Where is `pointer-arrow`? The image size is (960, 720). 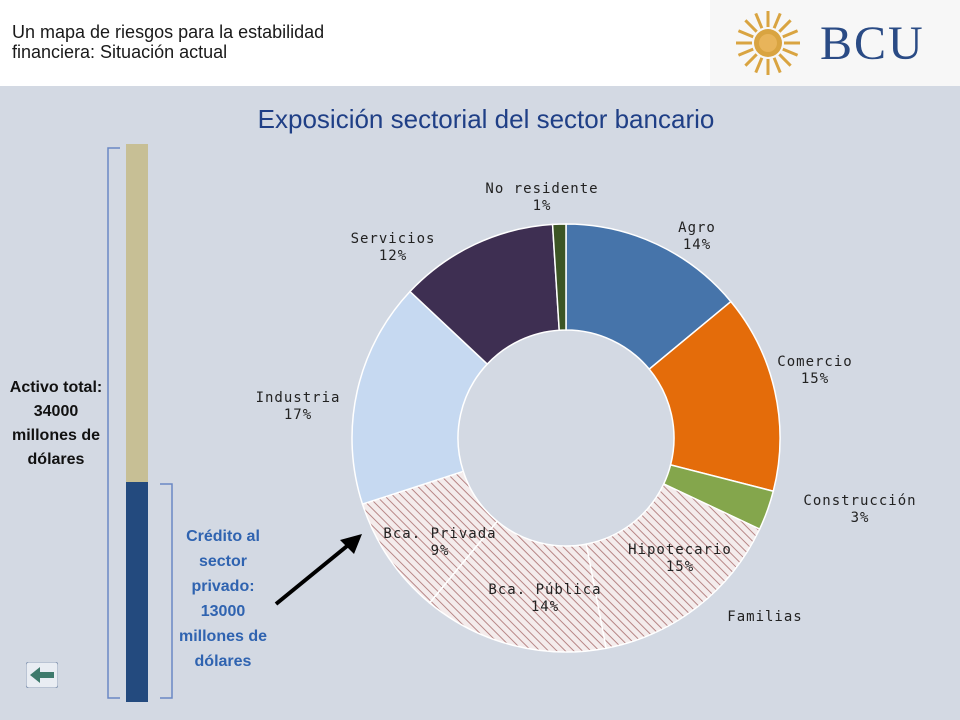
pointer-arrow is located at coordinates (314, 573).